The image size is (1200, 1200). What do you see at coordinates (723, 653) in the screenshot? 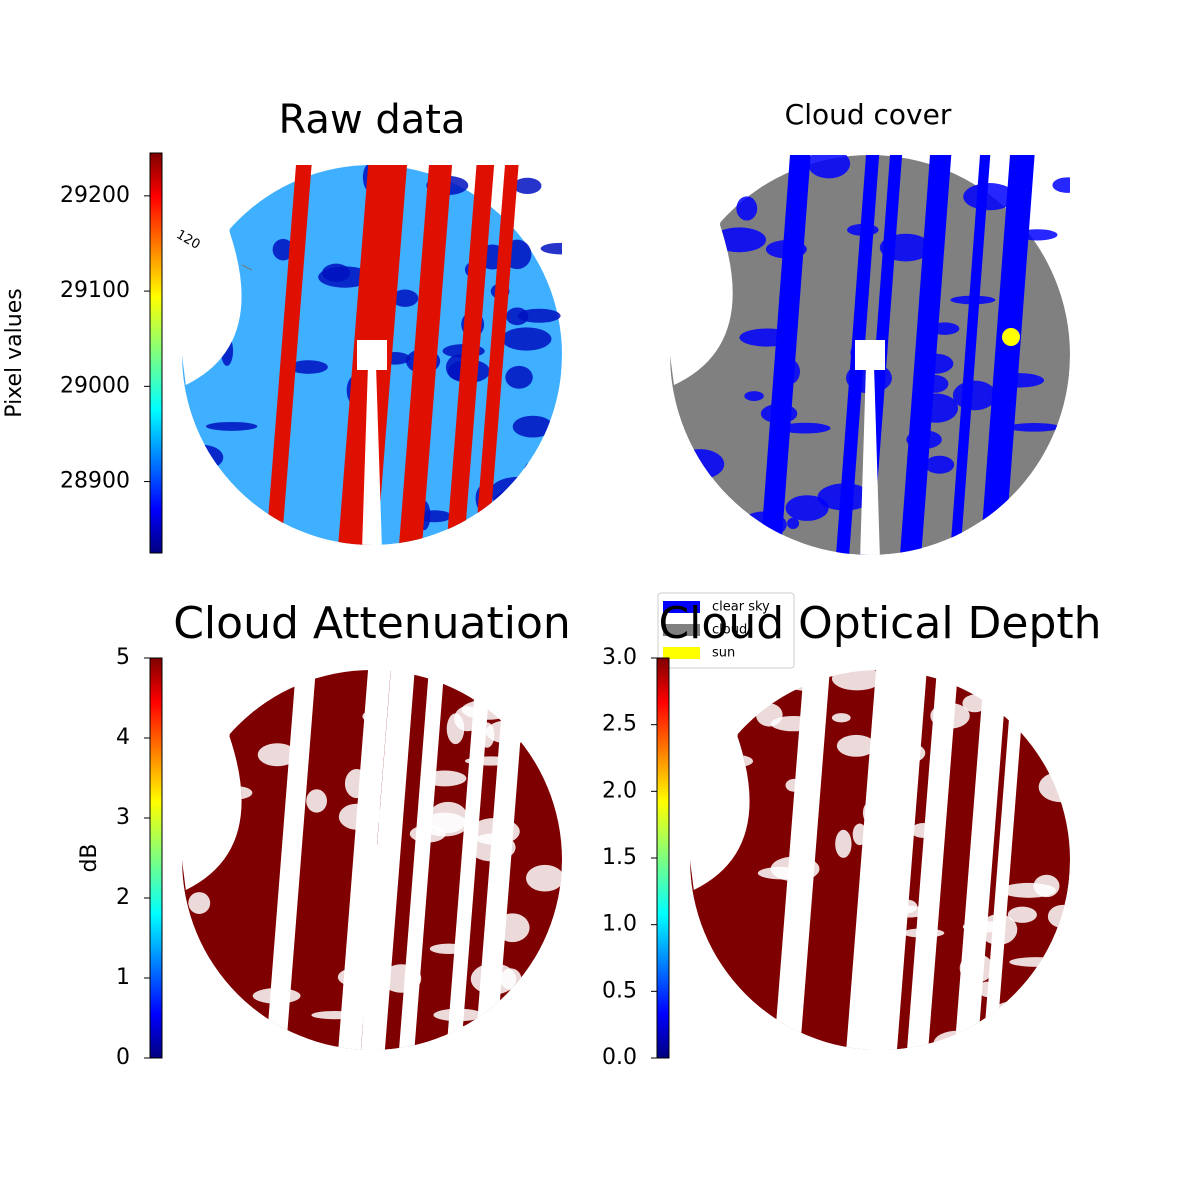
I see `legend-label: sun` at bounding box center [723, 653].